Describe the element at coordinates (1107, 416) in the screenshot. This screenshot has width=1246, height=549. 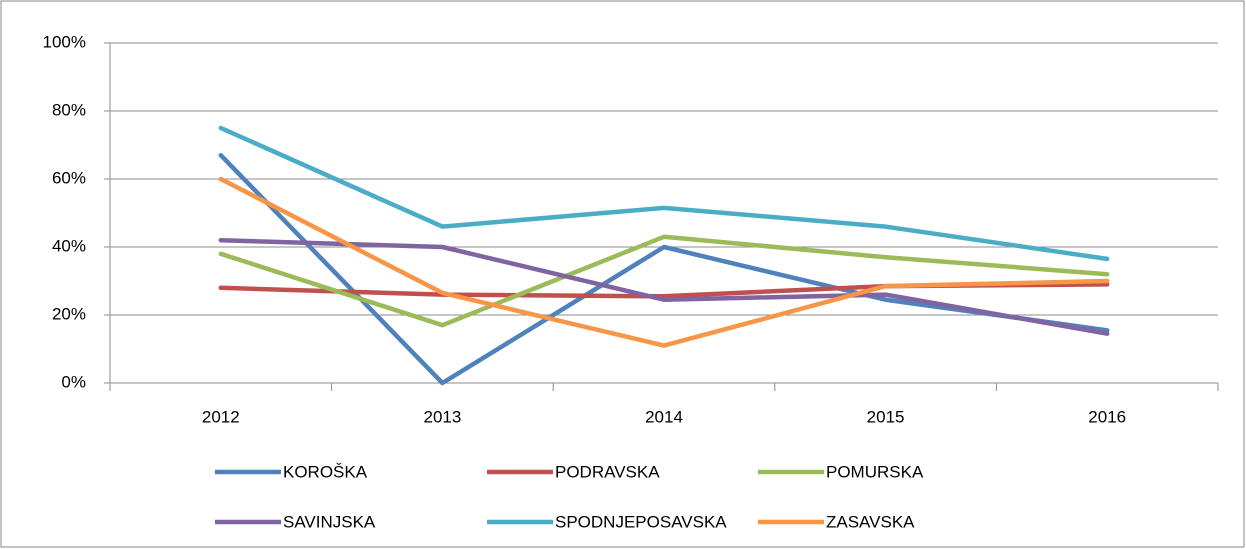
I see `x-tick-label: 2016` at that location.